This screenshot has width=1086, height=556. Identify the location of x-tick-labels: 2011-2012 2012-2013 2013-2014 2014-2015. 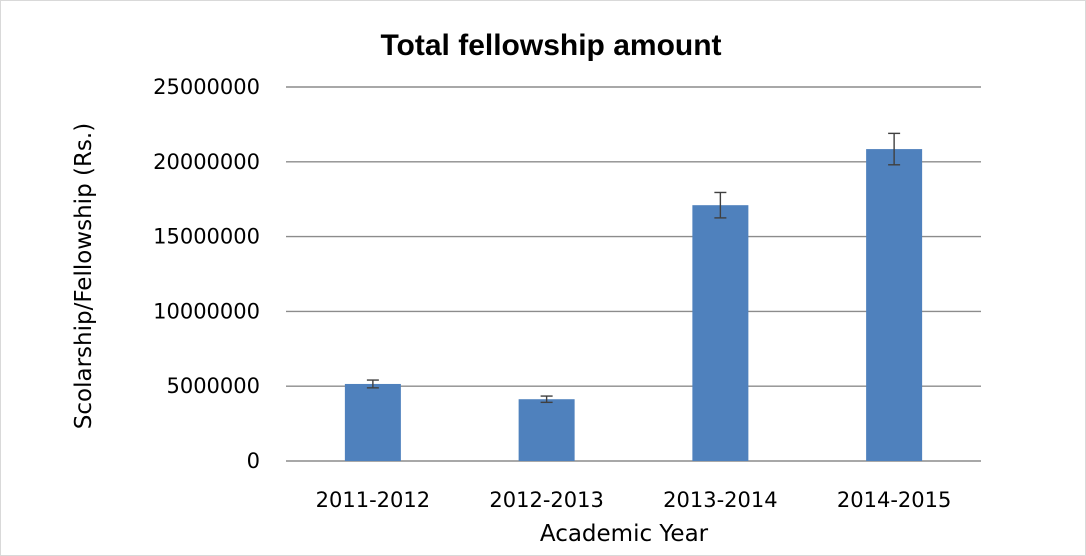
(634, 500).